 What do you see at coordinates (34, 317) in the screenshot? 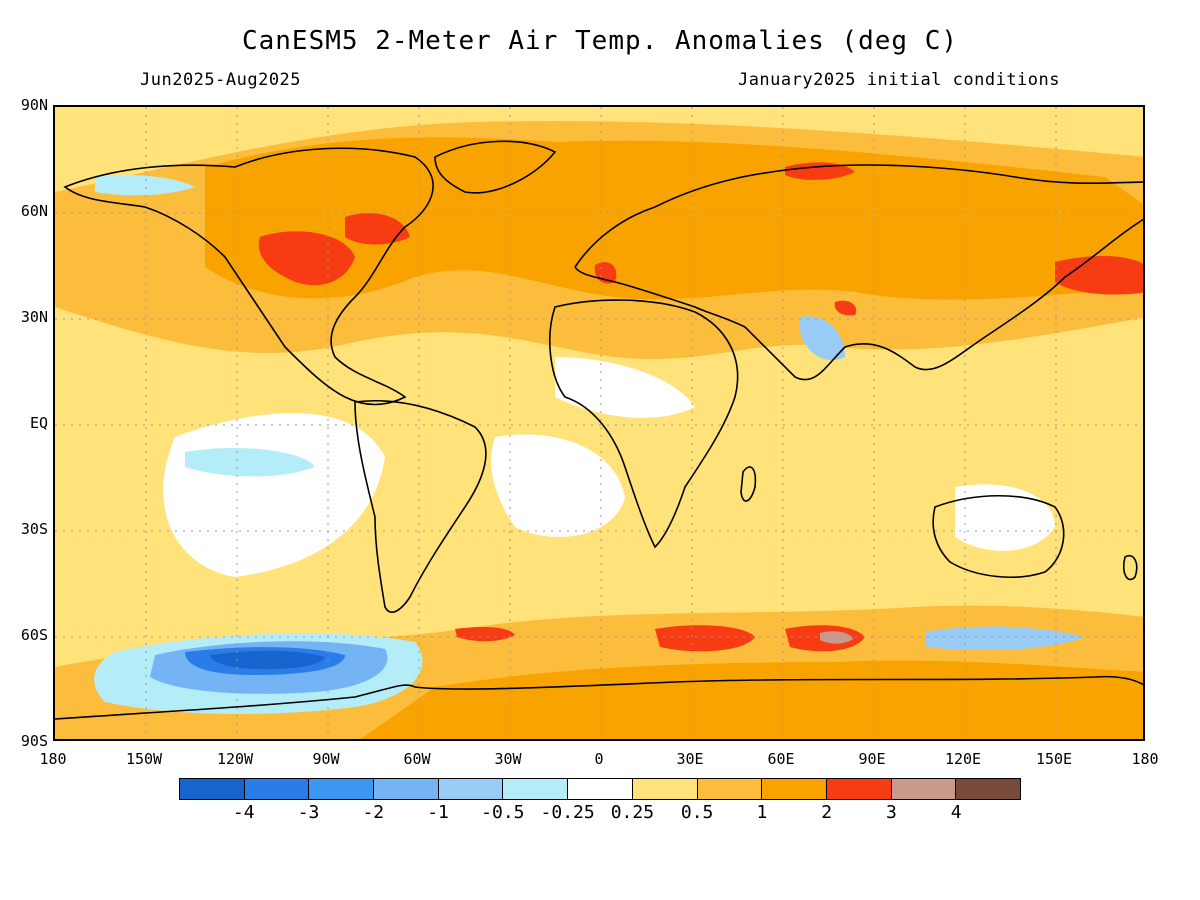
I see `lat-label-30n: 30N` at bounding box center [34, 317].